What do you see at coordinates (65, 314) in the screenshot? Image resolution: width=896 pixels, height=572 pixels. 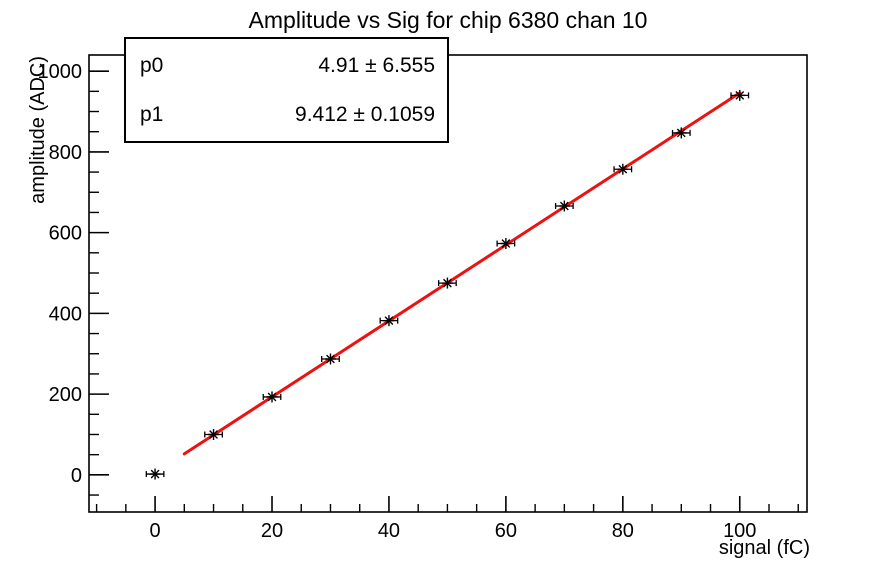 I see `y-tick-label: 400` at bounding box center [65, 314].